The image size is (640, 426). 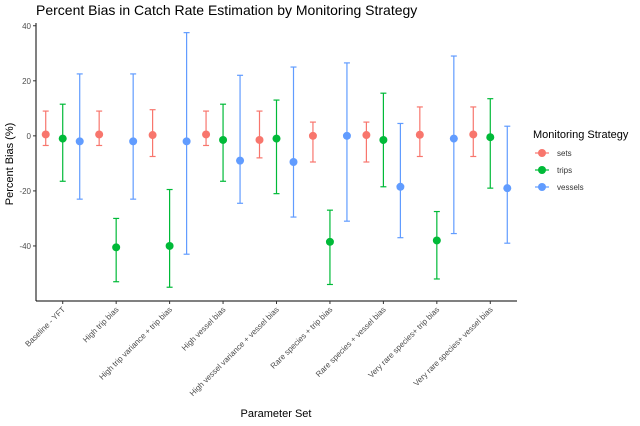 What do you see at coordinates (26, 26) in the screenshot?
I see `y-tick-label: 40` at bounding box center [26, 26].